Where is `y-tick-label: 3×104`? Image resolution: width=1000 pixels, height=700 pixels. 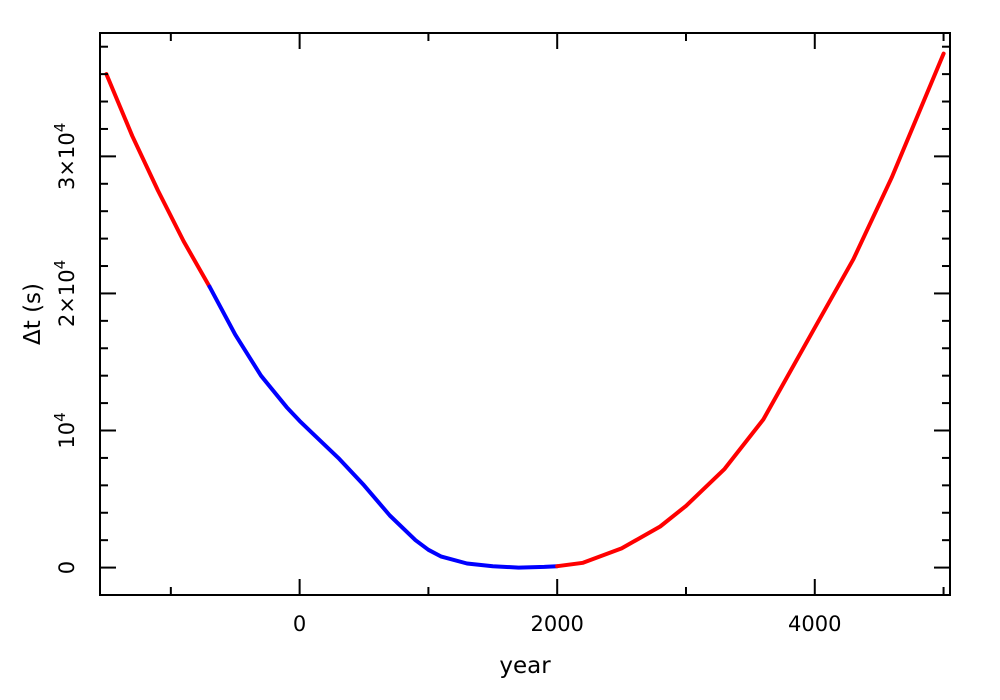 y-tick-label: 3×104 is located at coordinates (65, 156).